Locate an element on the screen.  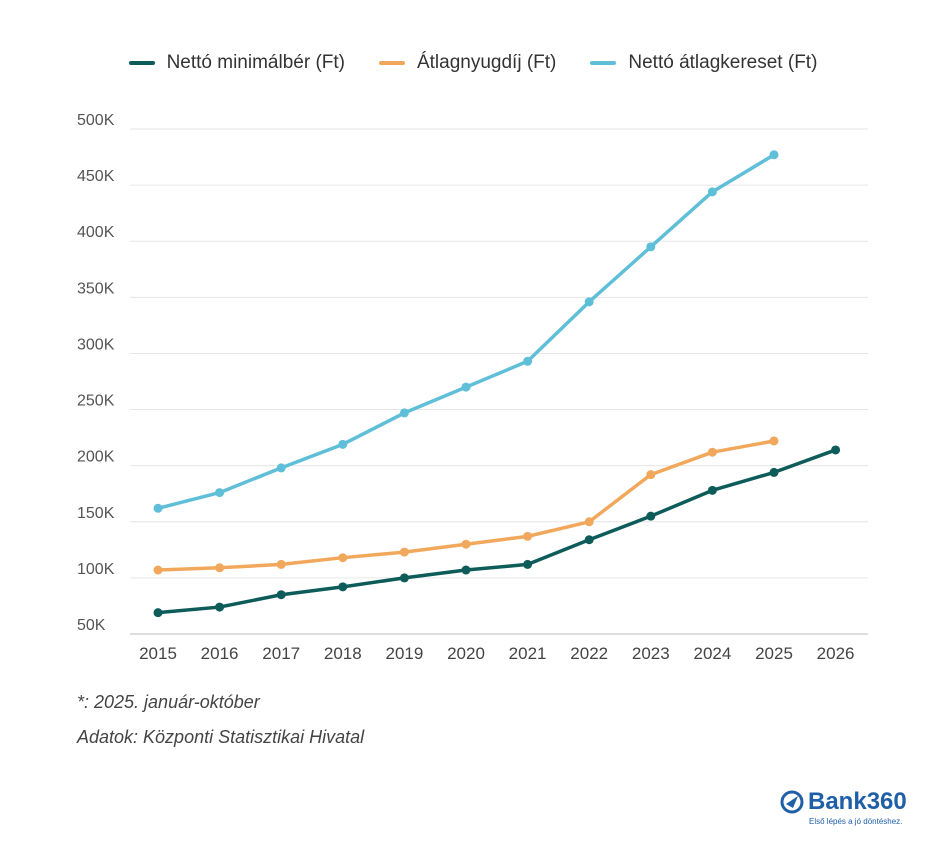
series-0-point-2015 is located at coordinates (158, 613).